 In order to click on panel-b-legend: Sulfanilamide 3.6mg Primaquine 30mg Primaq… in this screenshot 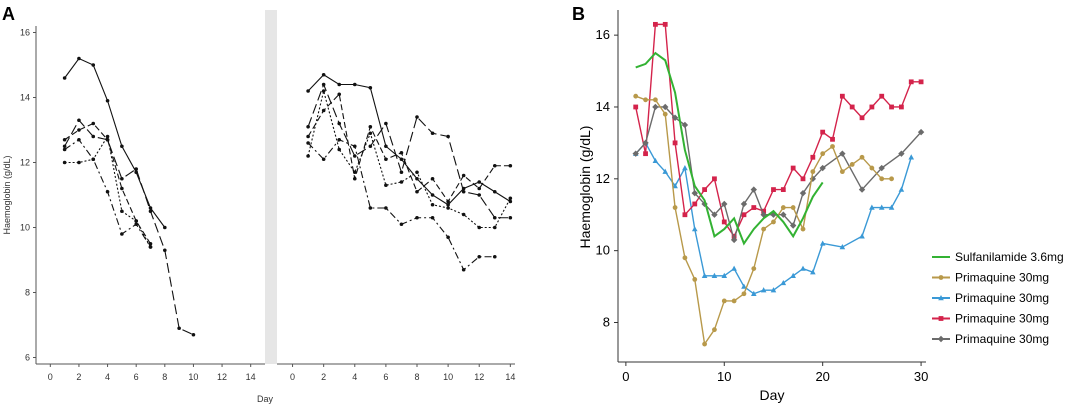, I will do `click(998, 298)`.